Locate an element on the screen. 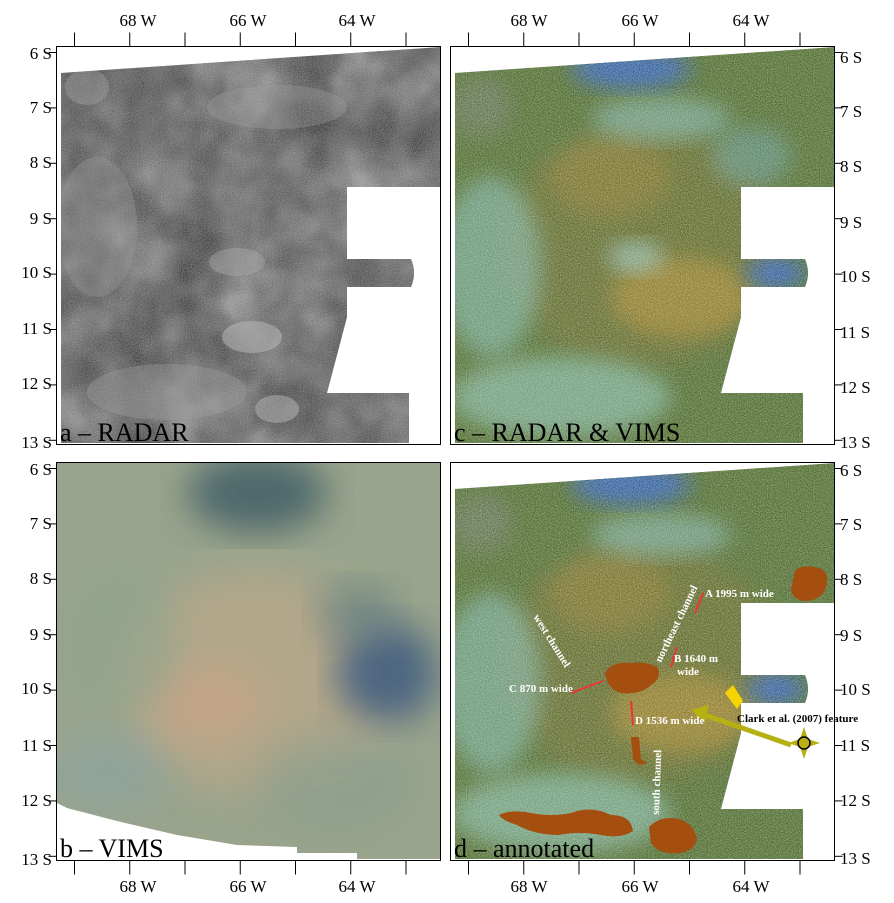  lat-label-right-bottom-13s: 13 S is located at coordinates (855, 858).